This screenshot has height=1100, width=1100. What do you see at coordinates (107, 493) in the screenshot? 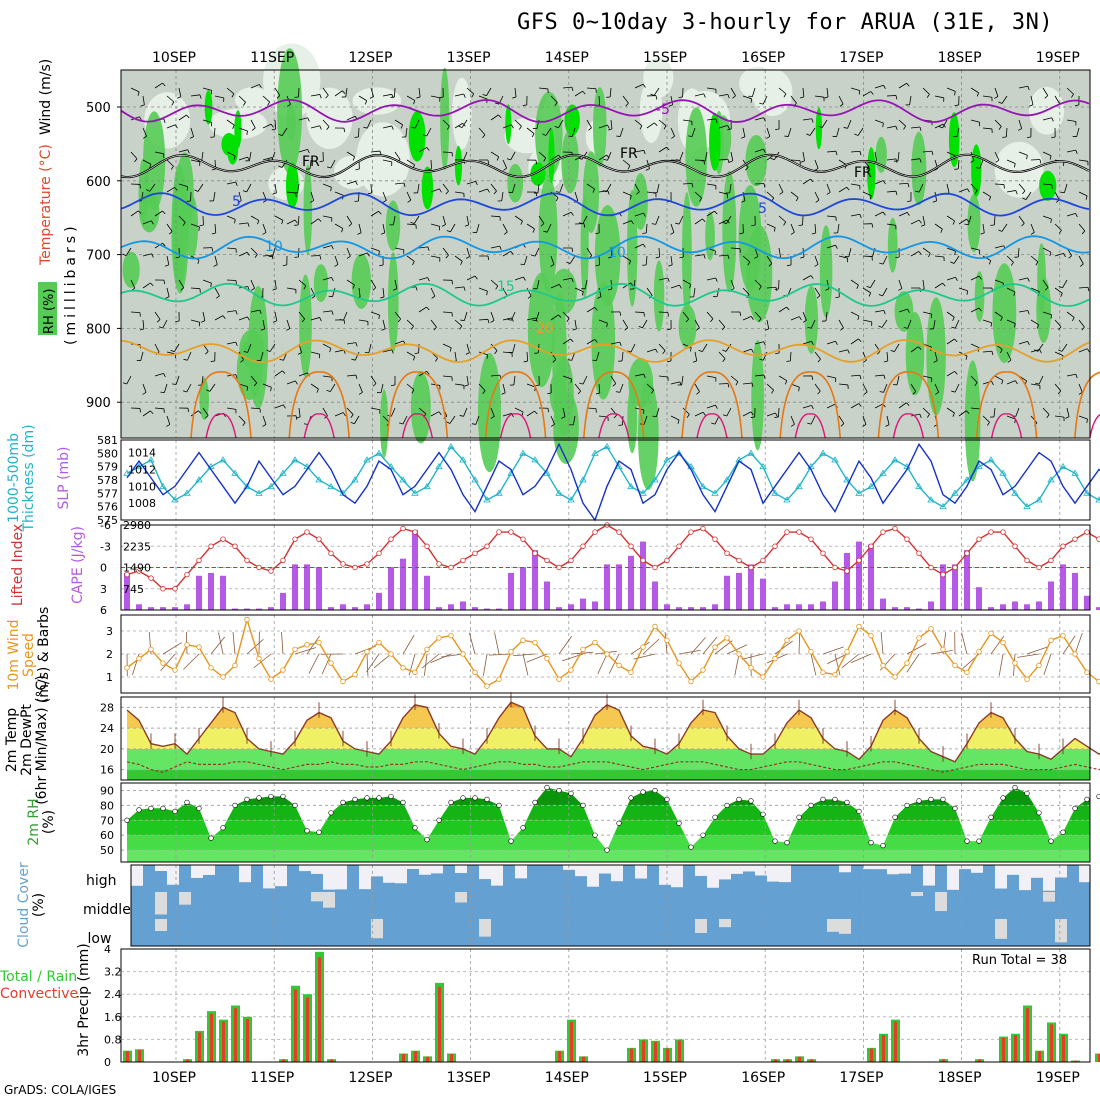
I see `thickness-tick-label: 577` at bounding box center [107, 493].